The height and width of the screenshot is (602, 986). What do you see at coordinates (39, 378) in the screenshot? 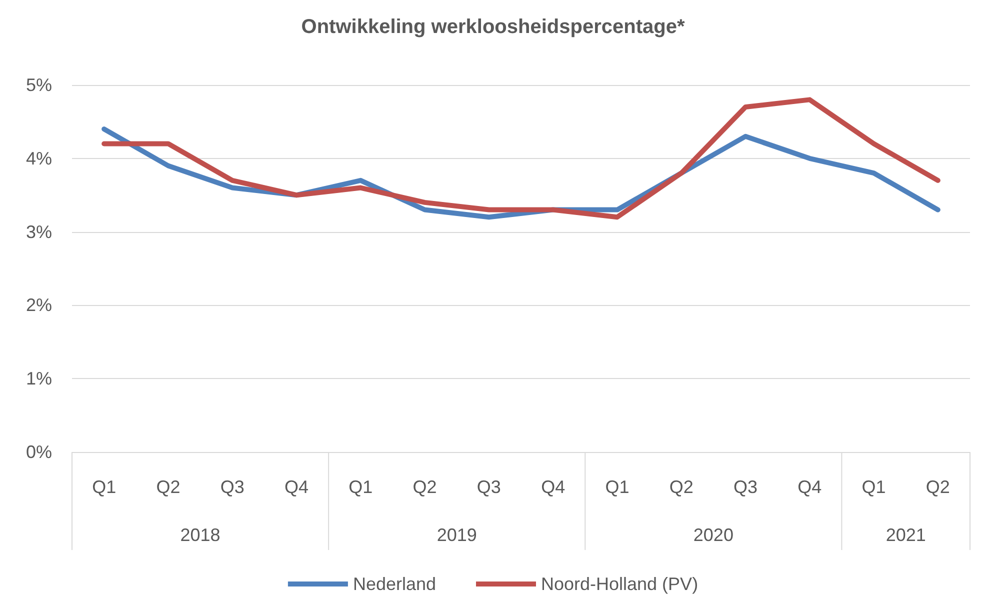
I see `y-tick-label: 1%` at bounding box center [39, 378].